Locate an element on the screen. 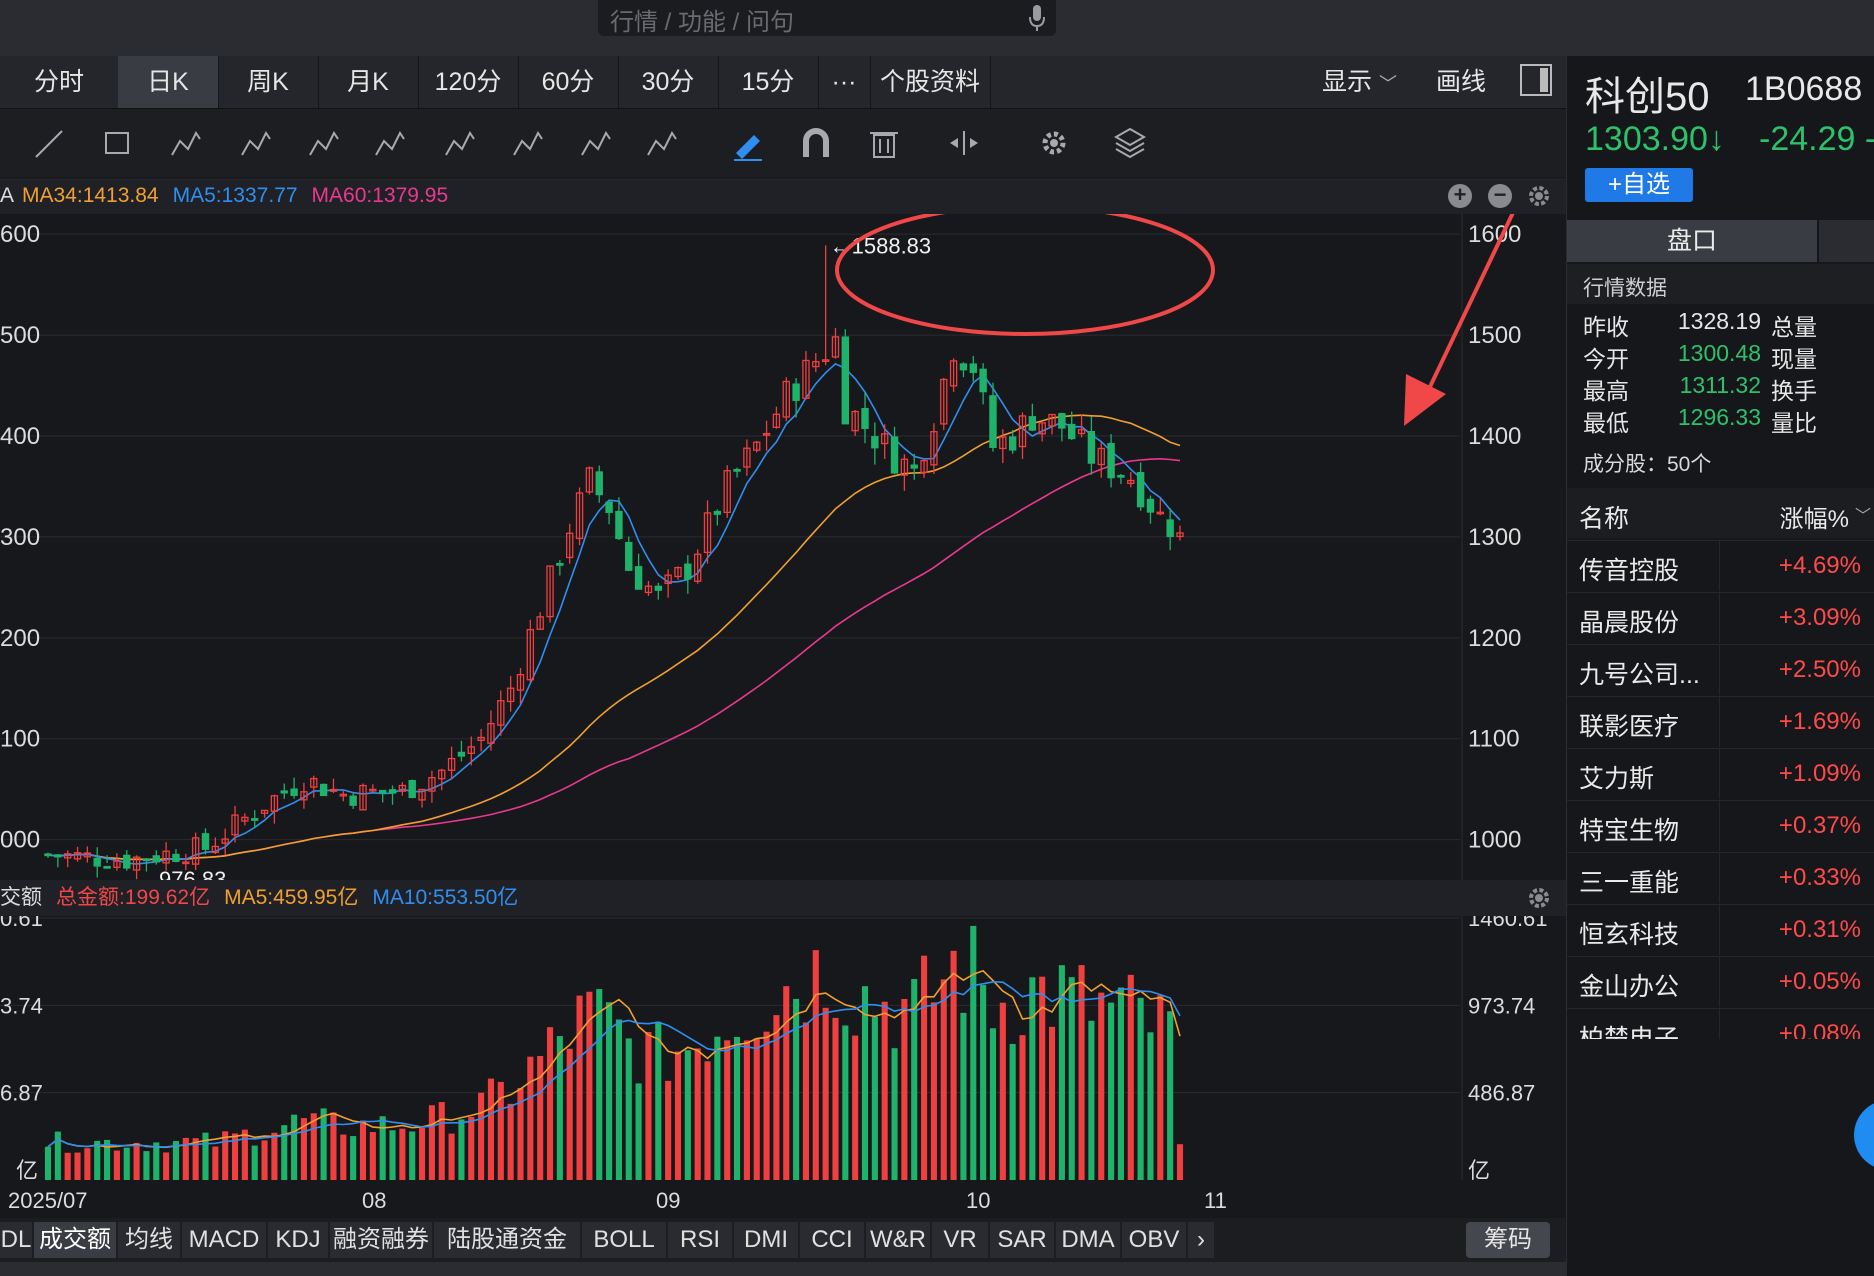 This screenshot has width=1874, height=1276. indicator-tab-1: 成交额 is located at coordinates (75, 1240).